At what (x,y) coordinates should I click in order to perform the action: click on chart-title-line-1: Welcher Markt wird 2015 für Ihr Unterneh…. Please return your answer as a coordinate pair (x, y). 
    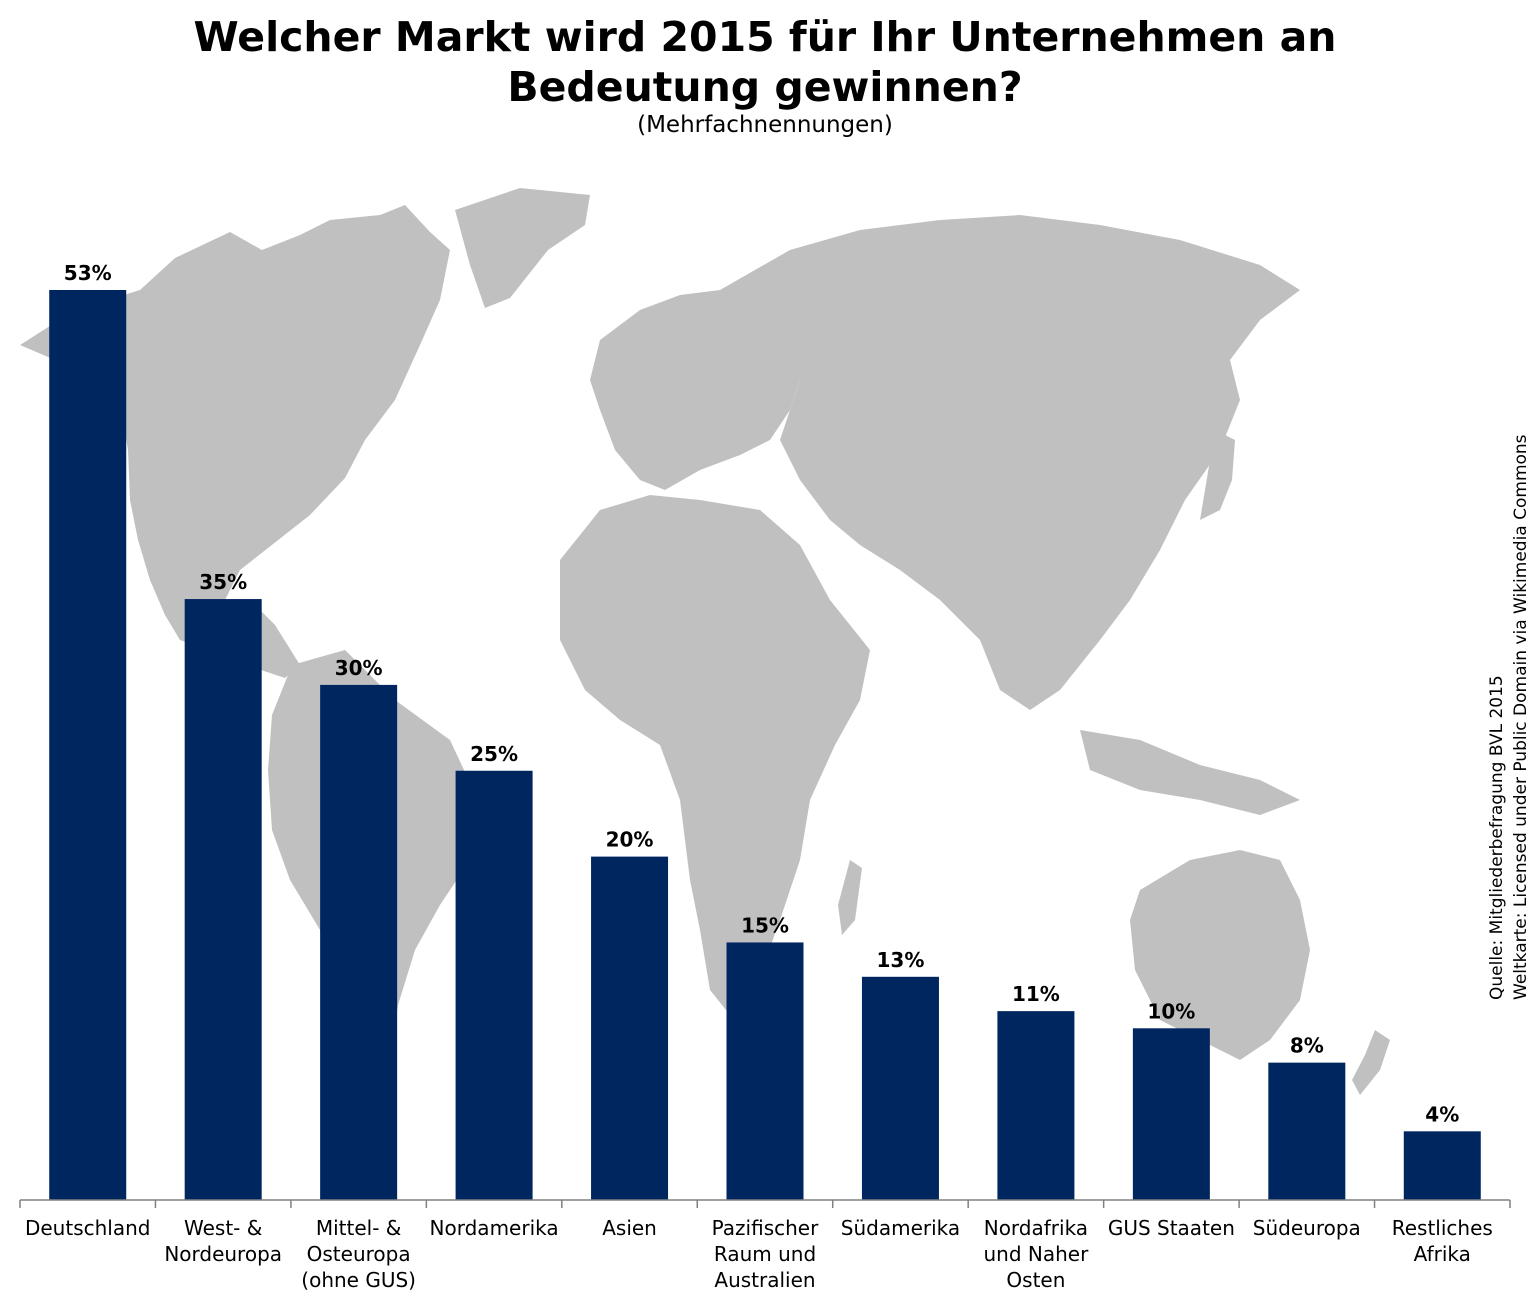
    Looking at the image, I should click on (765, 37).